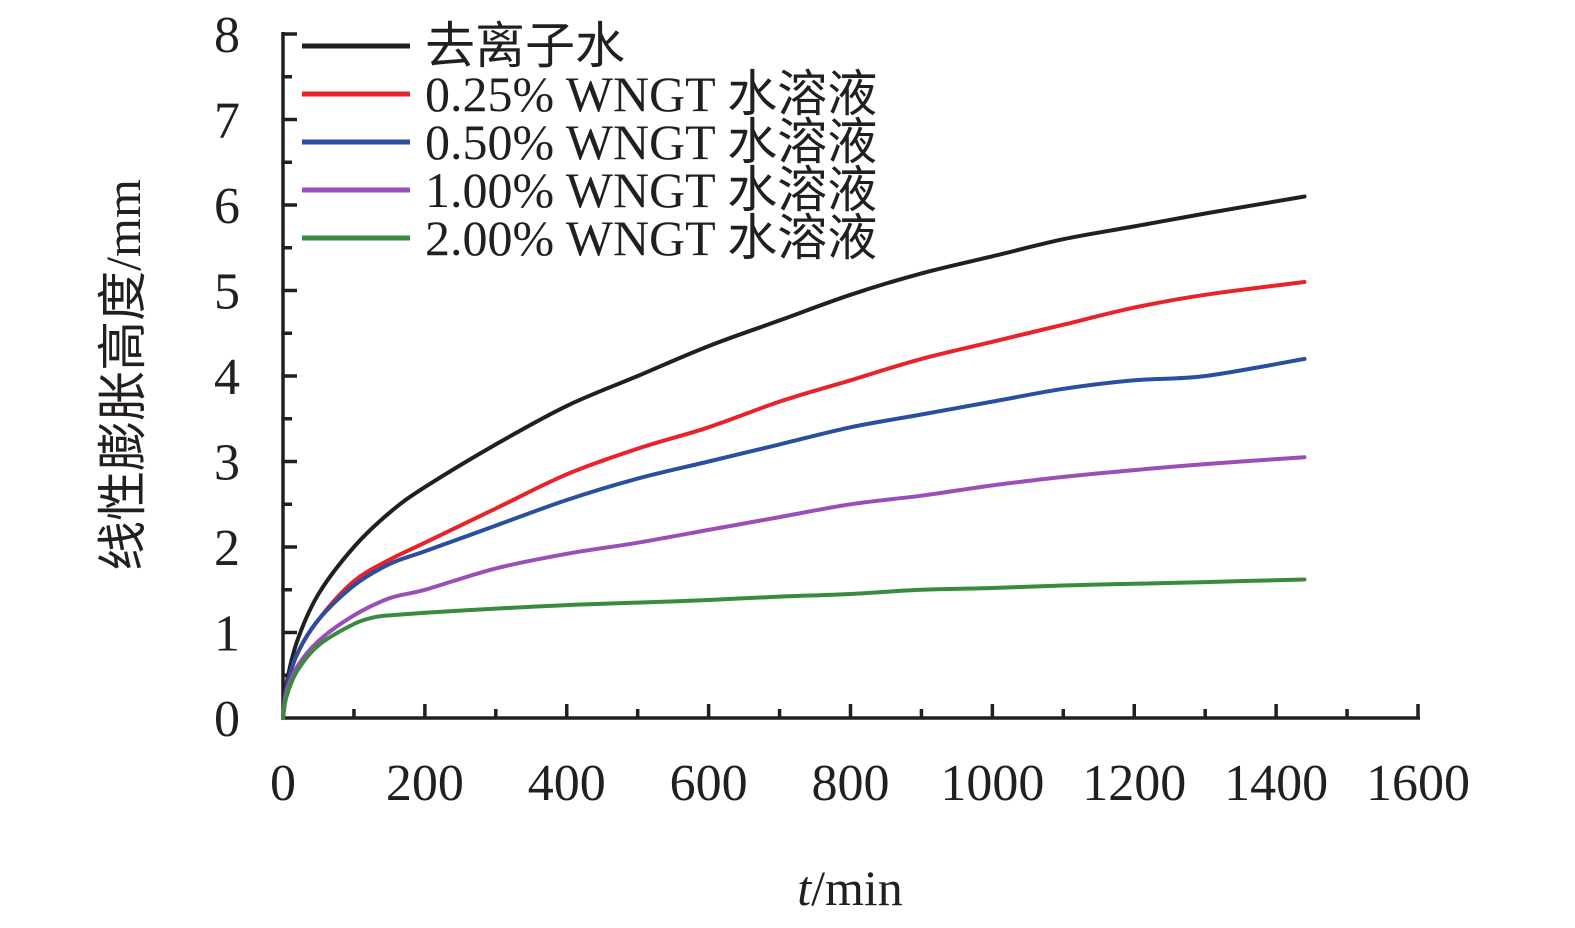 The width and height of the screenshot is (1575, 928). What do you see at coordinates (651, 142) in the screenshot?
I see `legend-label-2: 0.50% WNGT 水溶液` at bounding box center [651, 142].